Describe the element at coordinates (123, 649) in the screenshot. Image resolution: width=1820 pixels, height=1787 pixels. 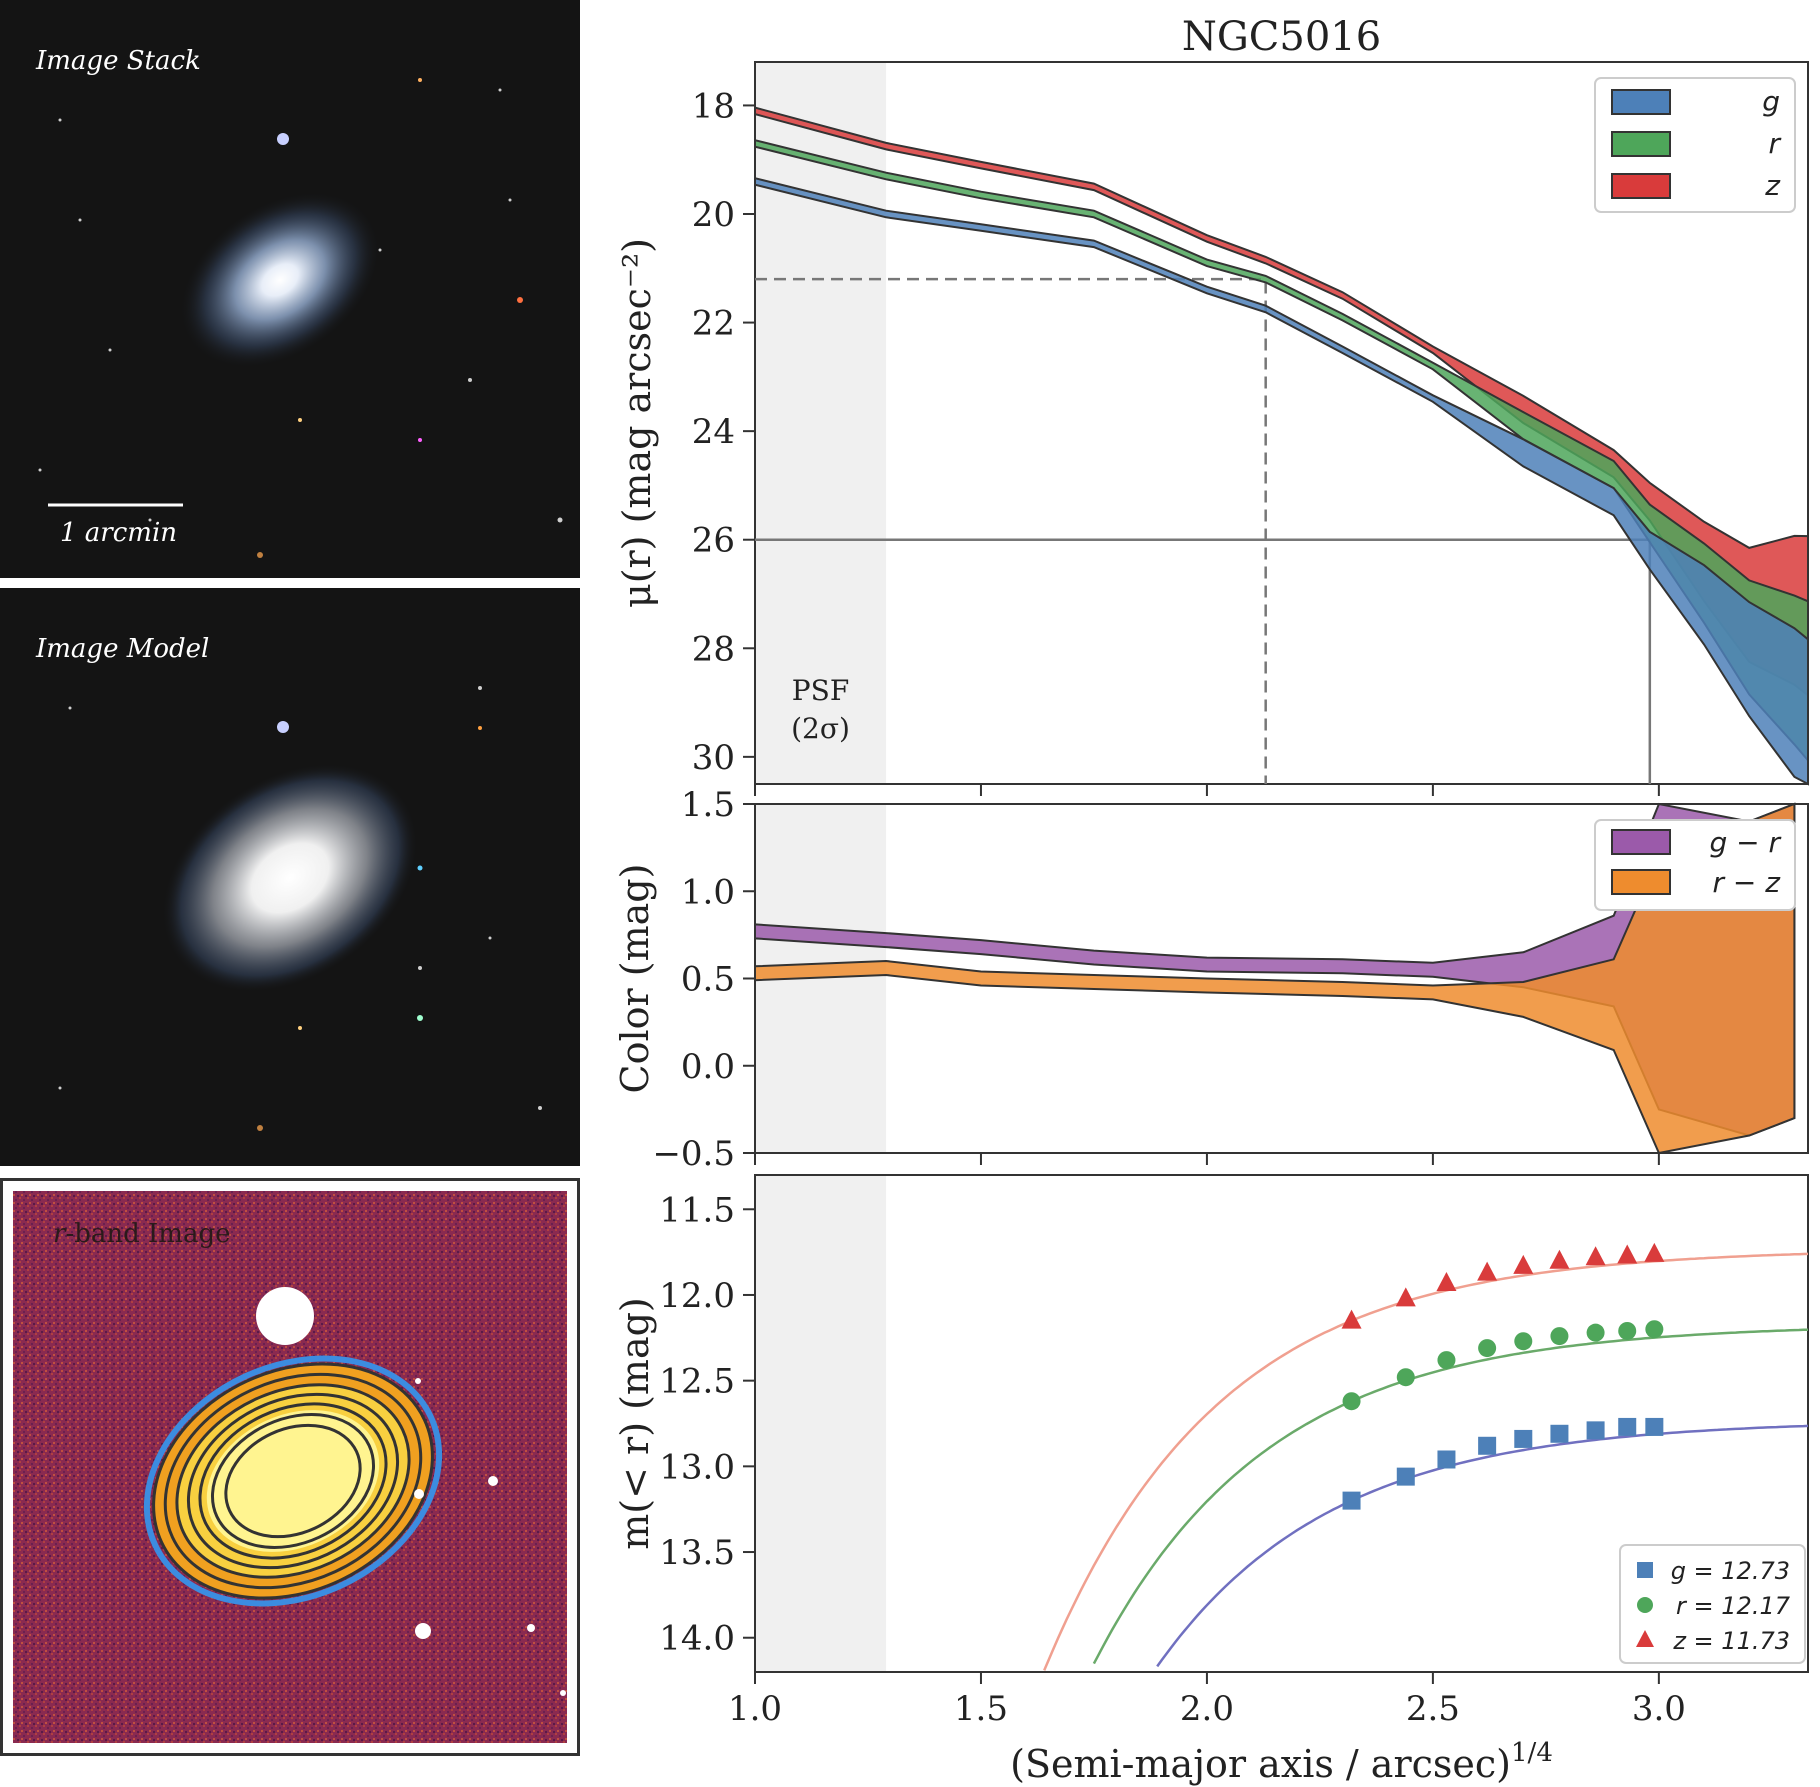
I see `image-model-label: Image Model` at that location.